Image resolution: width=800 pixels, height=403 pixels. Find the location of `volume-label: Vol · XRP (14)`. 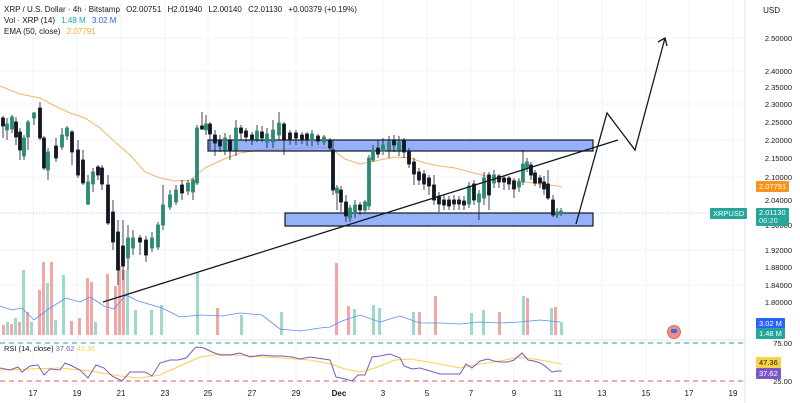

volume-label: Vol · XRP (14) is located at coordinates (29, 20).